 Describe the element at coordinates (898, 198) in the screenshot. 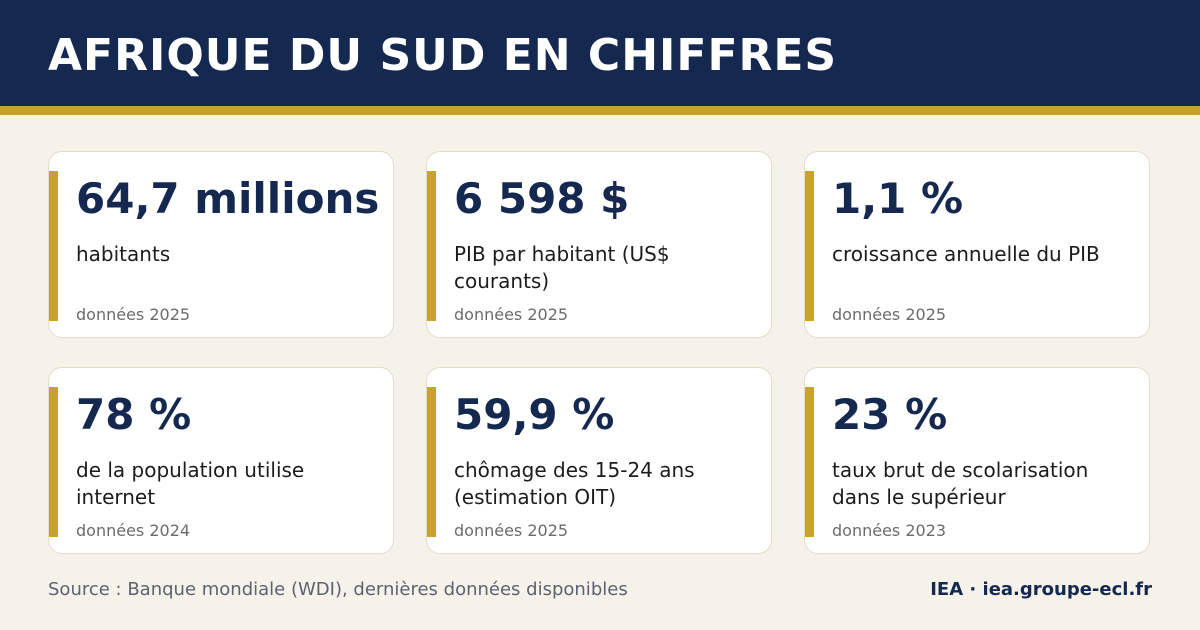

I see `stat-value: 1,1 %` at that location.